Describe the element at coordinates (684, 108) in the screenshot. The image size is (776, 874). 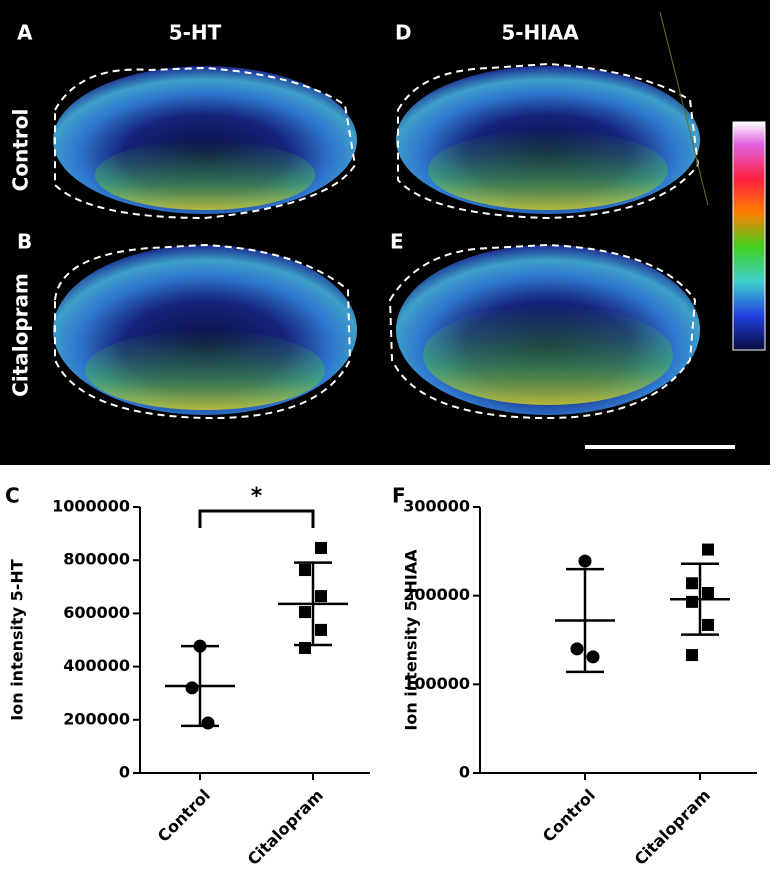
I see `stray-line` at that location.